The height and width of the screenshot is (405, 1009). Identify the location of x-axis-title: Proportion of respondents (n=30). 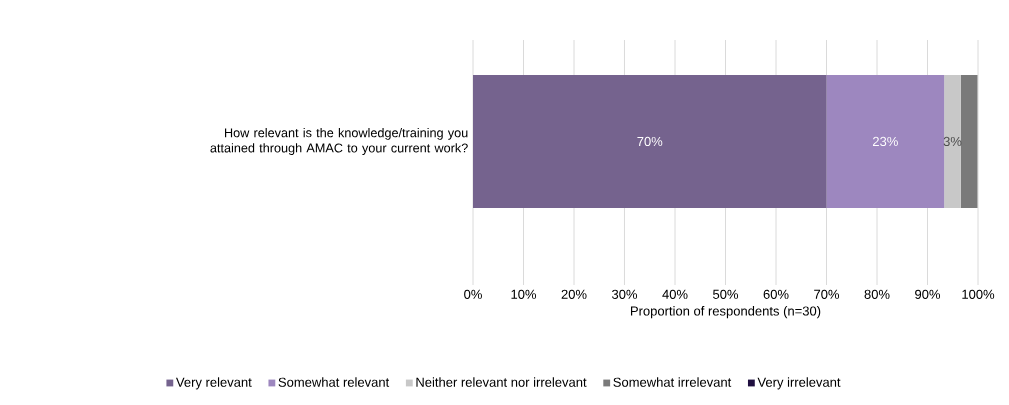
(725, 312).